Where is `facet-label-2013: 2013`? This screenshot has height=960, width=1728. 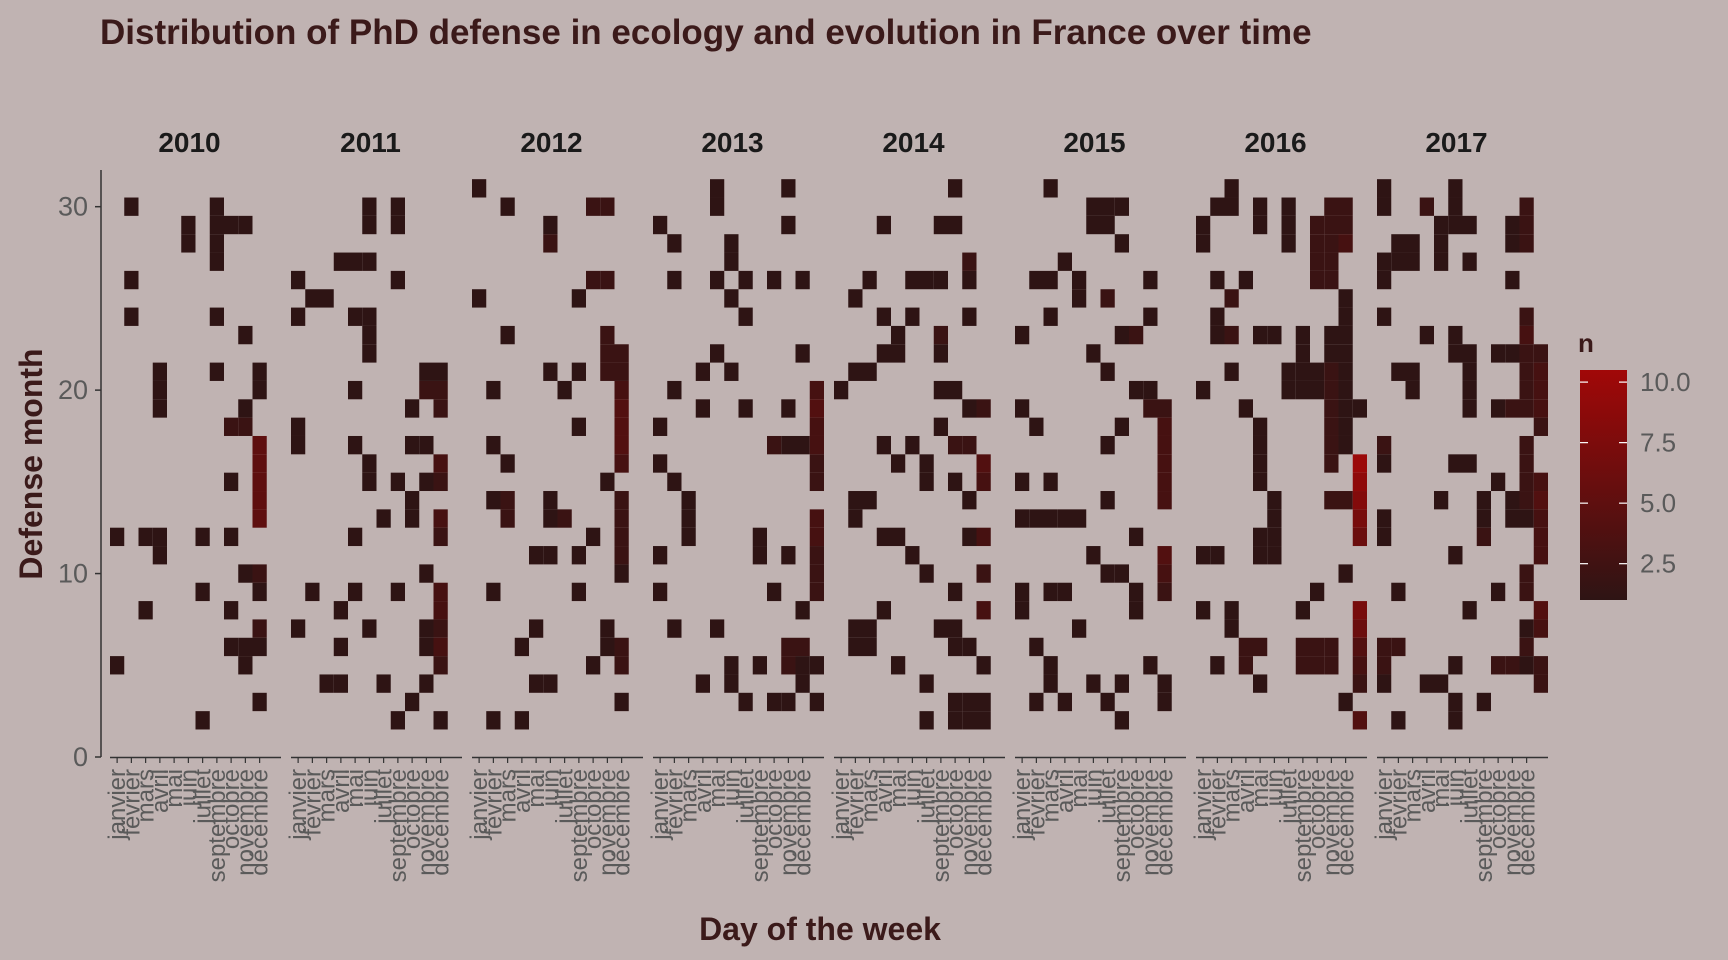
facet-label-2013: 2013 is located at coordinates (732, 142).